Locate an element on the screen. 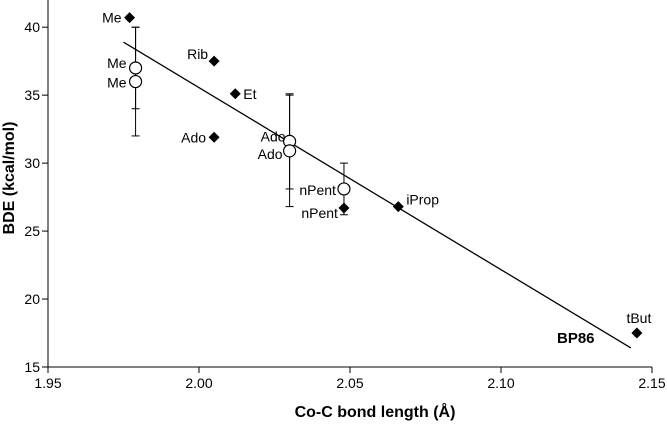  x-tick-label: 1.95 is located at coordinates (47, 383).